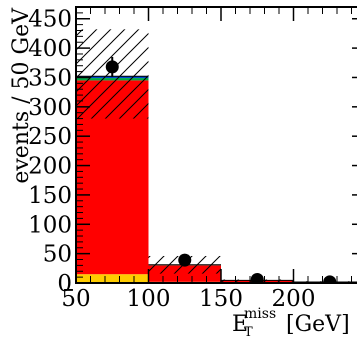 The width and height of the screenshot is (357, 338). I want to click on y-tick-label-8: 400, so click(50, 49).